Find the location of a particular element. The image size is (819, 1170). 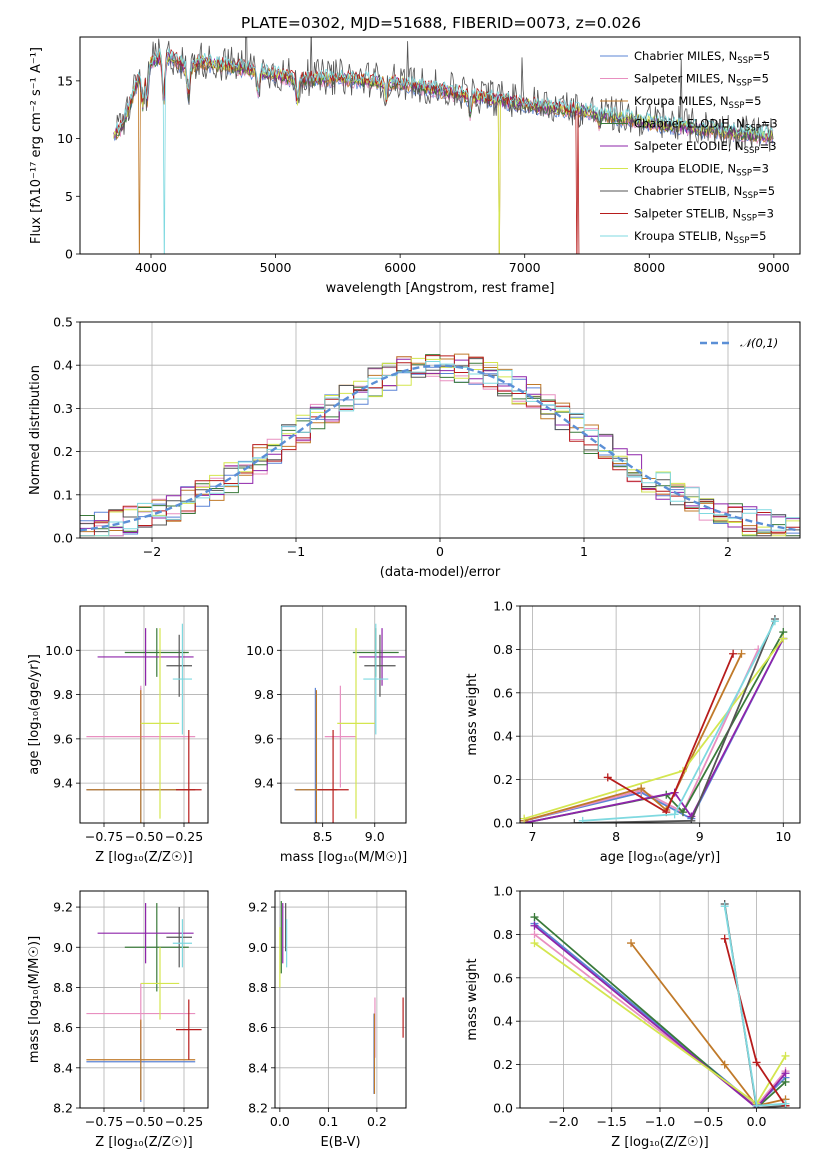

y-tick-label: 0.5 is located at coordinates (63, 322).